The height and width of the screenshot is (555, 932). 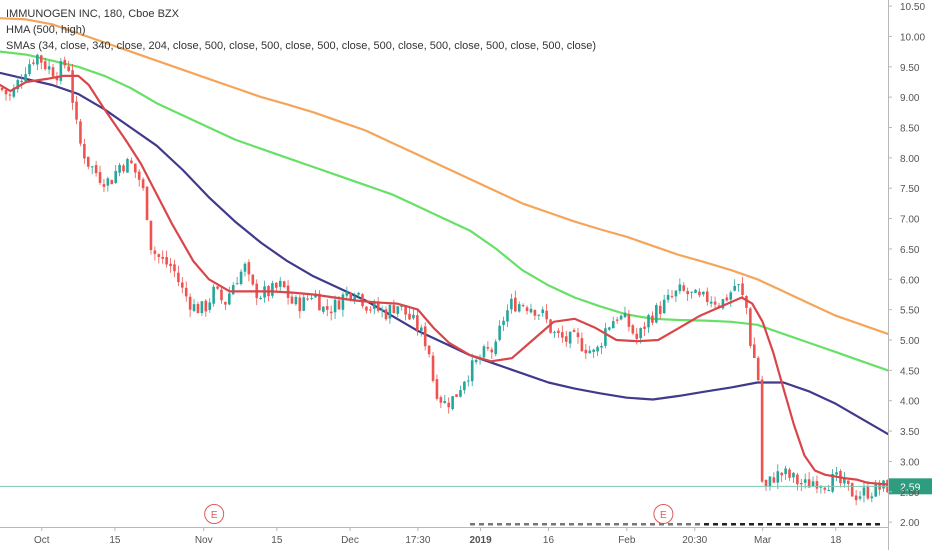 I want to click on x-tick-label: Feb, so click(x=627, y=540).